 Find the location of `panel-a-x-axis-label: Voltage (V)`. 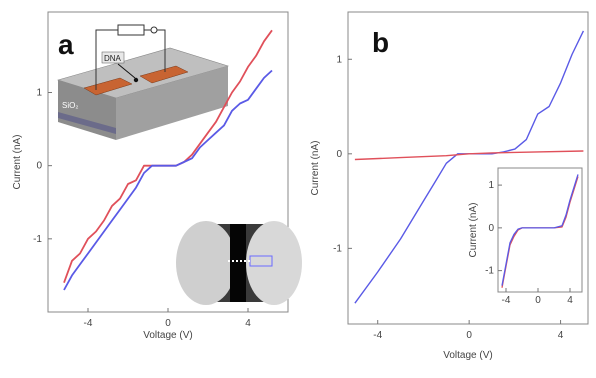

panel-a-x-axis-label: Voltage (V) is located at coordinates (167, 335).